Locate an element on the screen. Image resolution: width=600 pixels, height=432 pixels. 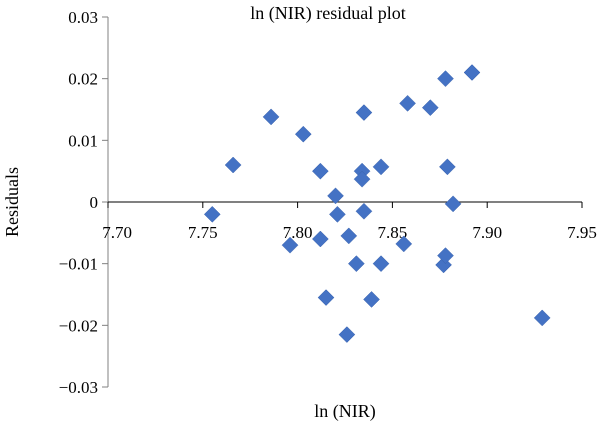
x-tick-label: 7.90 is located at coordinates (487, 232).